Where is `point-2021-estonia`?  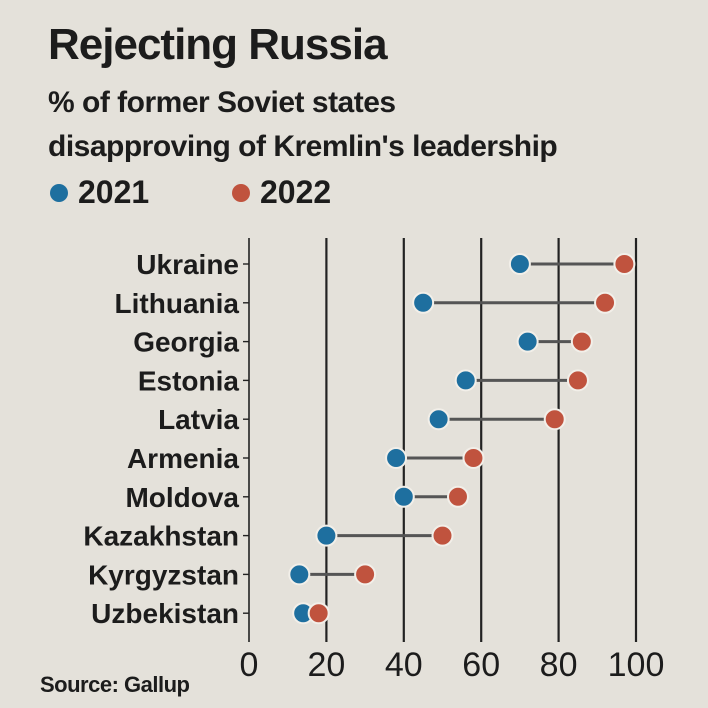 point-2021-estonia is located at coordinates (465, 380).